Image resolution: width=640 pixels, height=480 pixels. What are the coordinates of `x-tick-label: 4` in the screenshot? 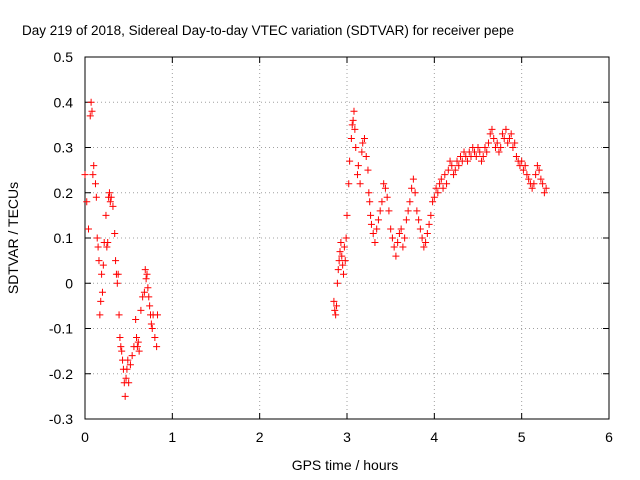 It's located at (434, 437).